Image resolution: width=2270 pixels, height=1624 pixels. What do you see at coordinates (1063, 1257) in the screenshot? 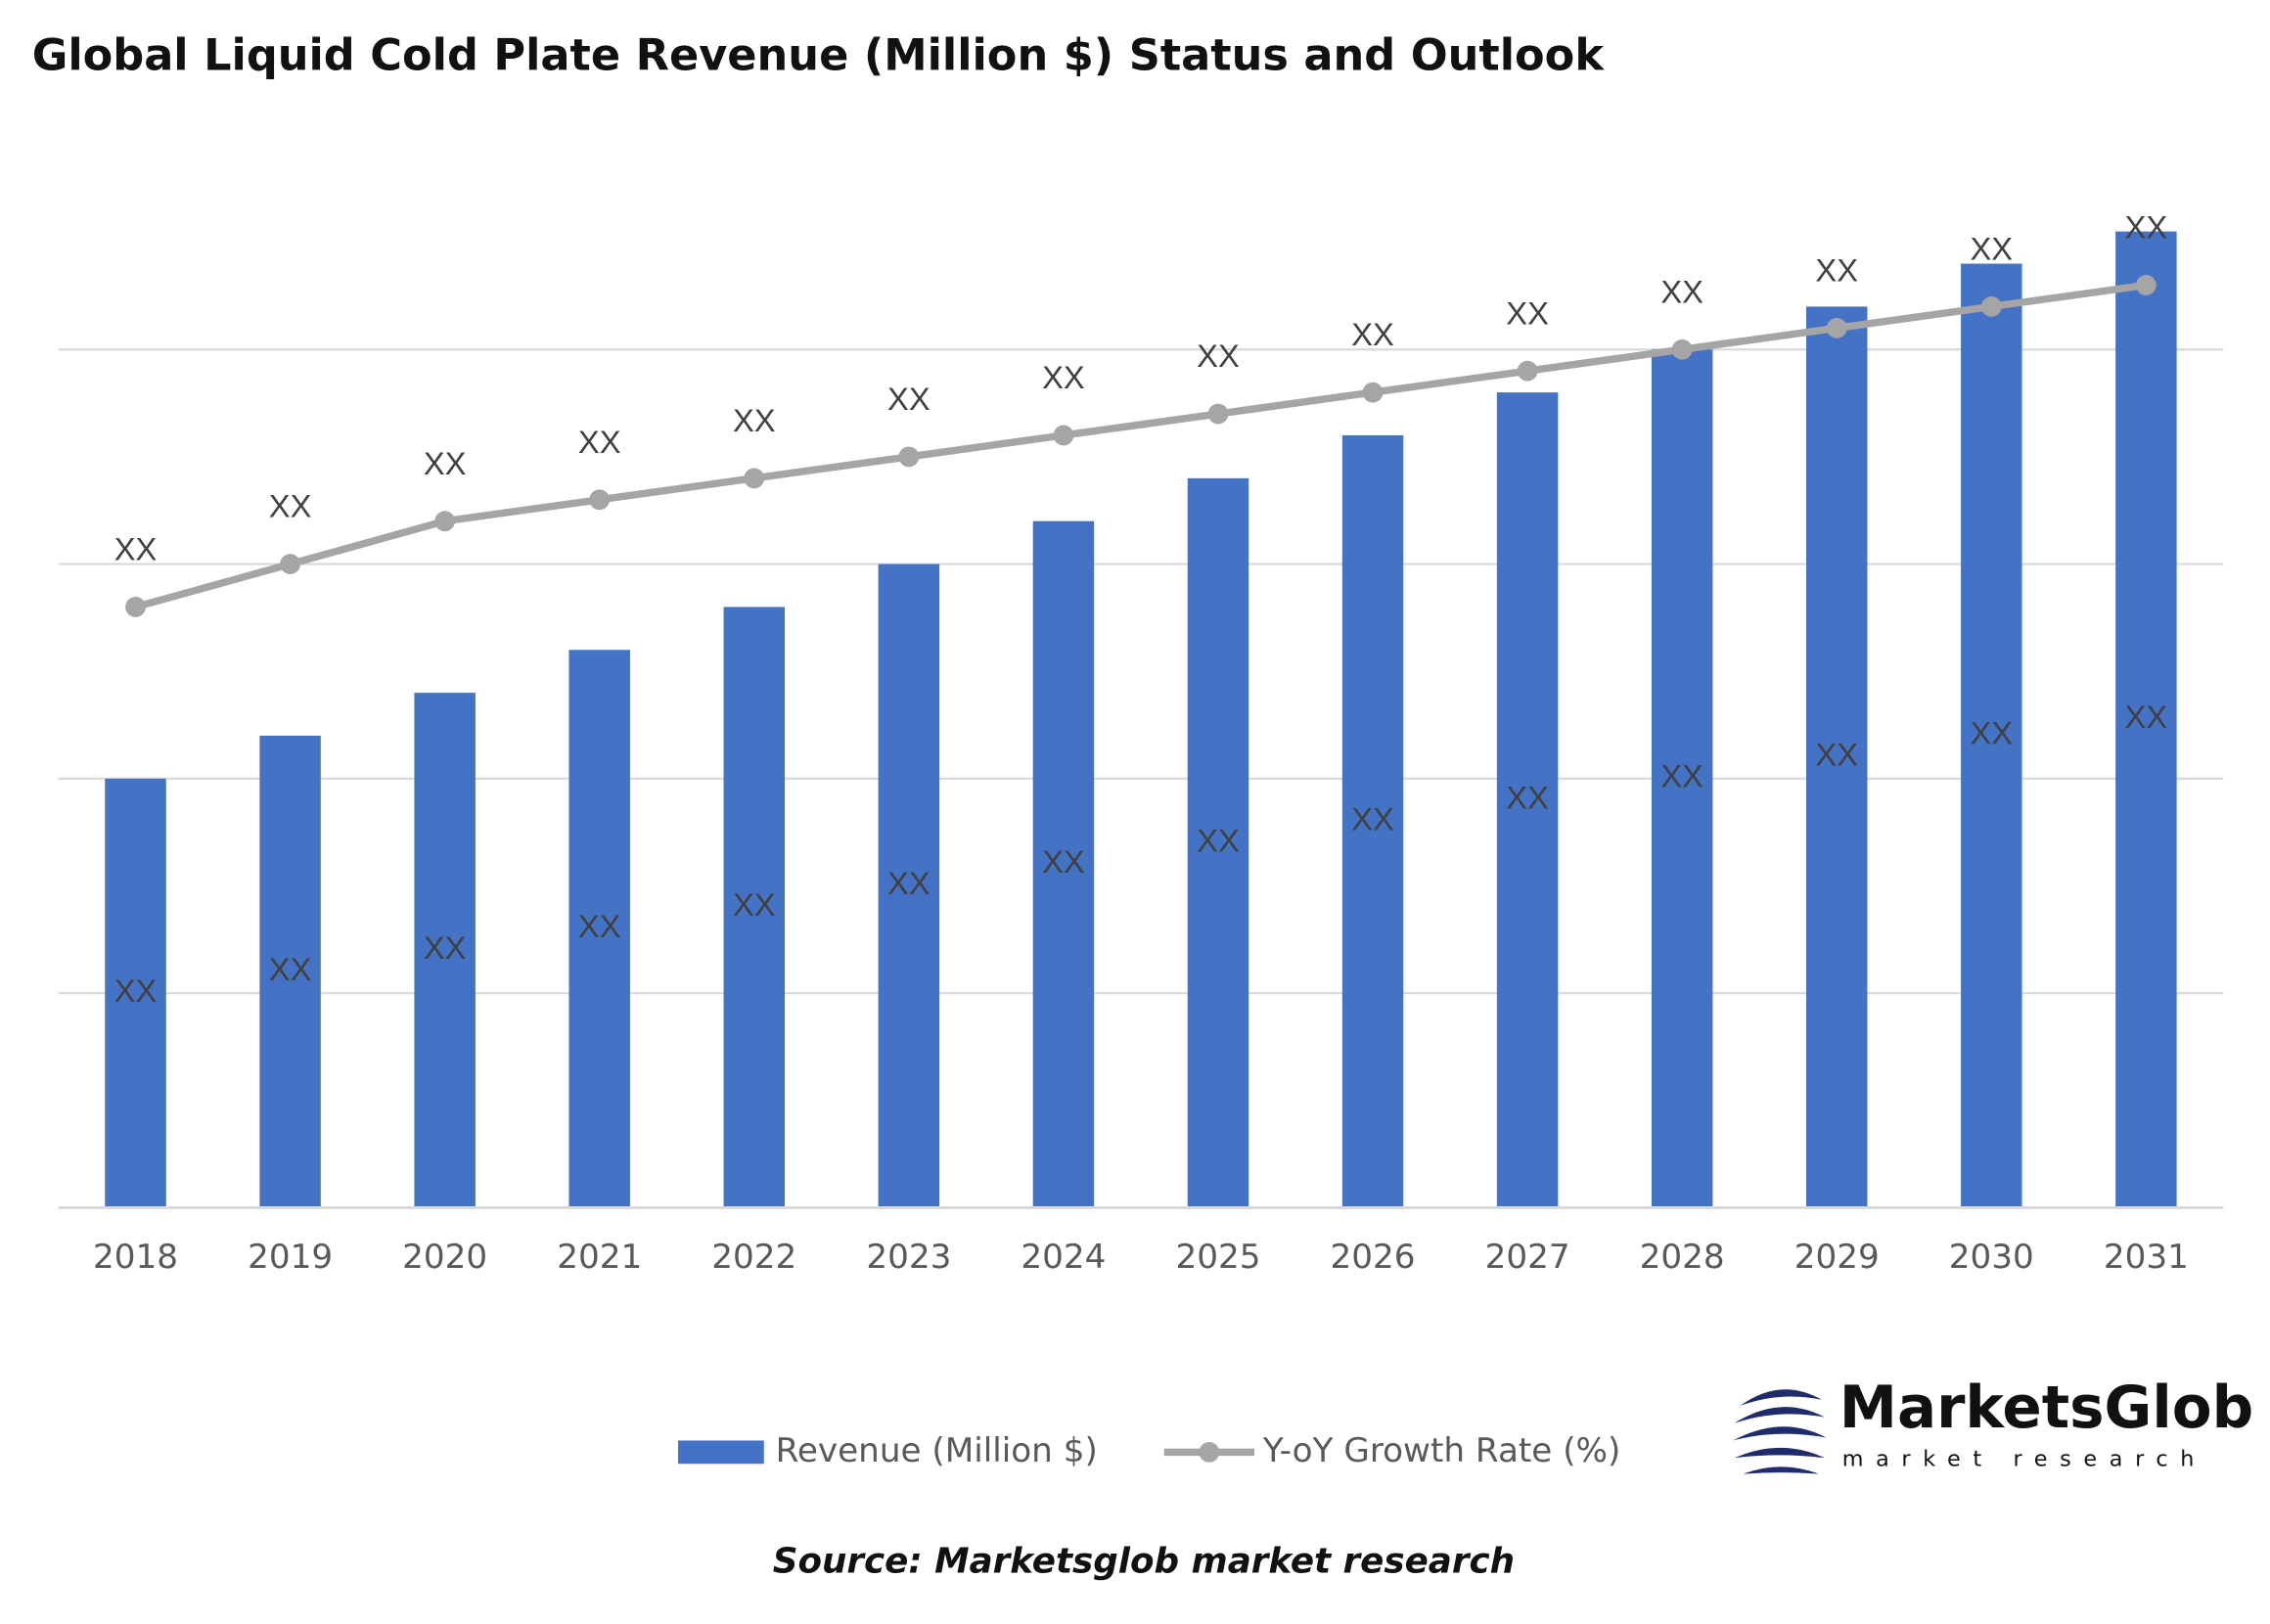
I see `x-tick-label: 2024` at bounding box center [1063, 1257].